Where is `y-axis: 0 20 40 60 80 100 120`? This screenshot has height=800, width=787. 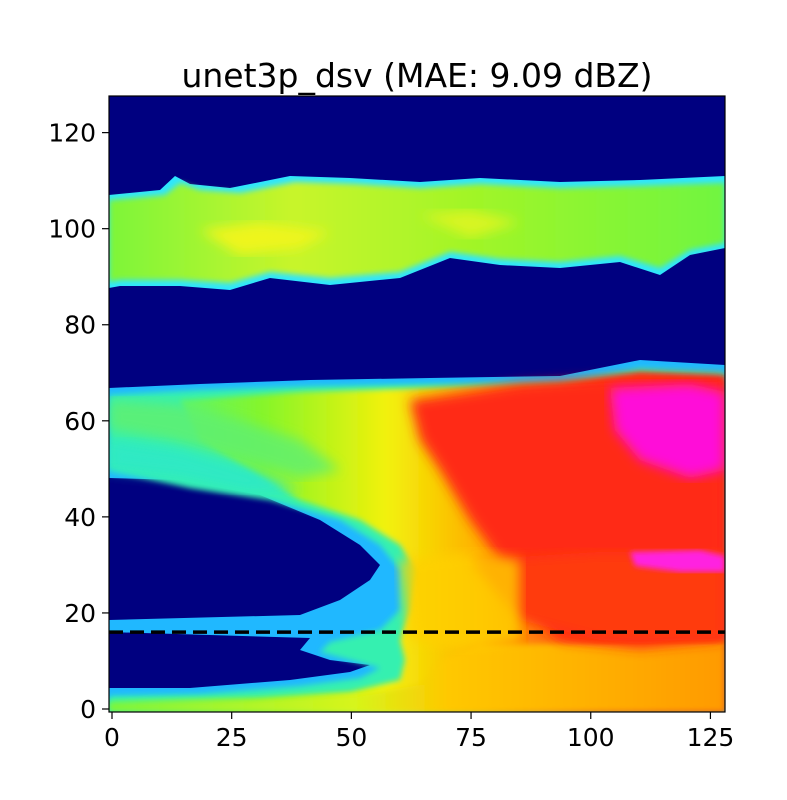
y-axis: 0 20 40 60 80 100 120 is located at coordinates (78, 421).